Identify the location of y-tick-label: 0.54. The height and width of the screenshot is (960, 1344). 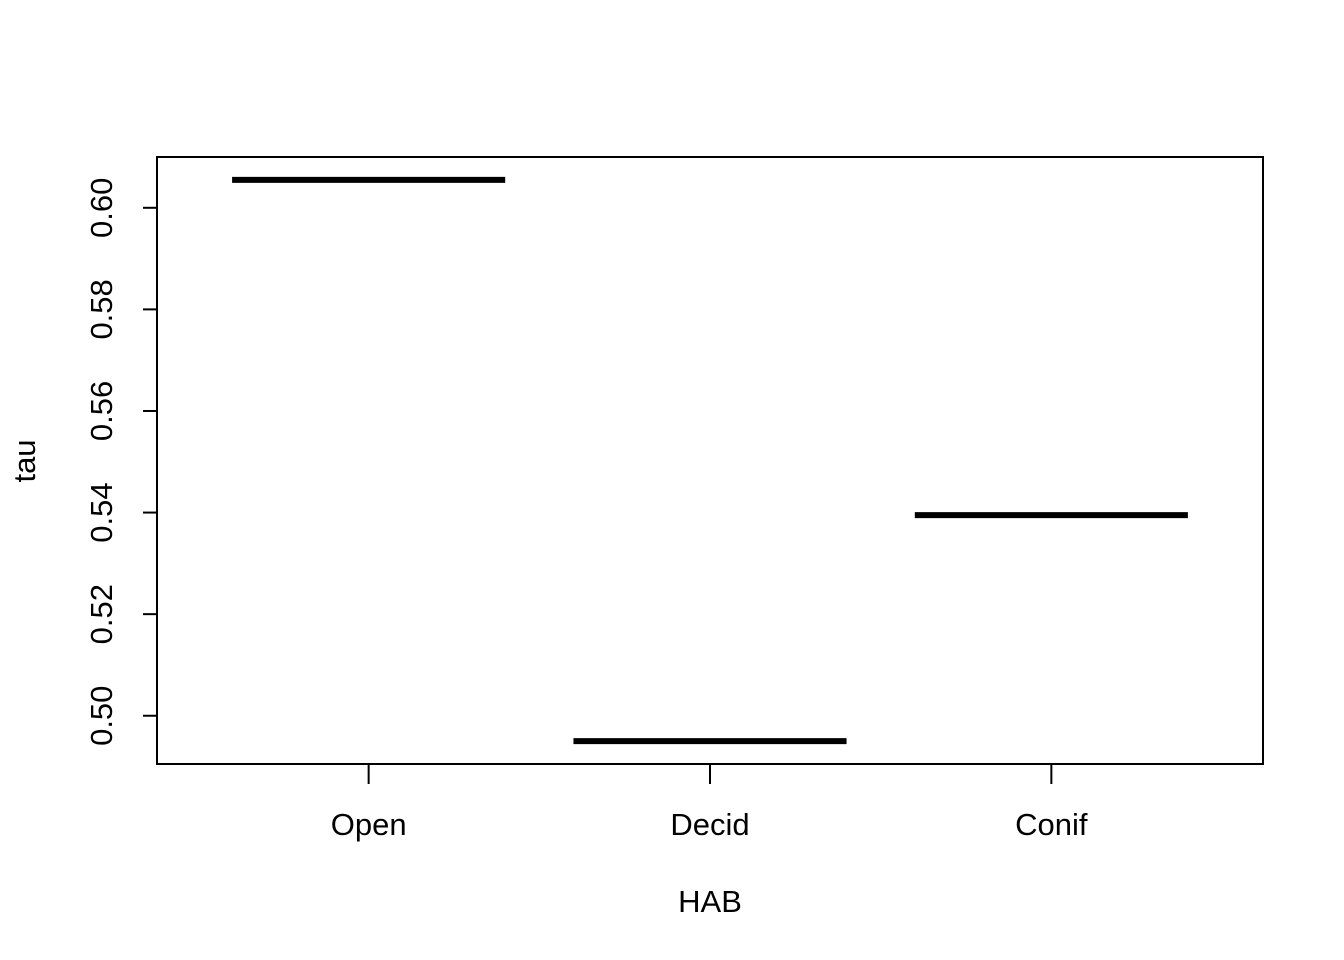
(101, 512).